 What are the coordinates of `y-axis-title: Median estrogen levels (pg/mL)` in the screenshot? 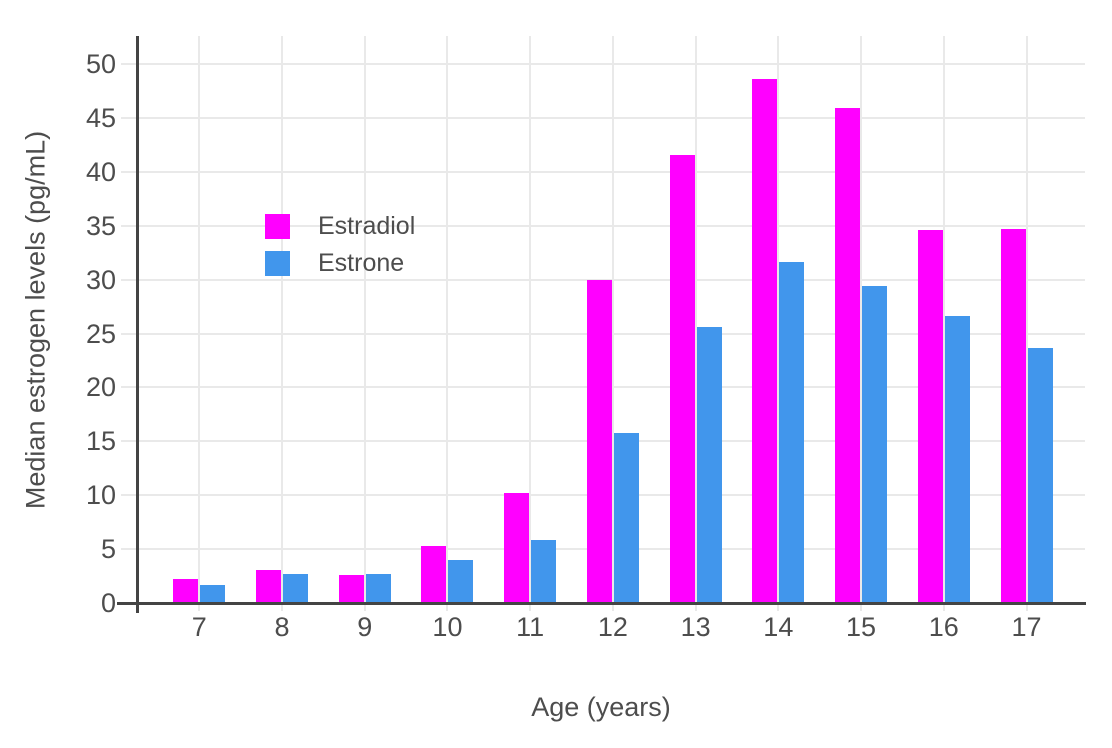 It's located at (35, 320).